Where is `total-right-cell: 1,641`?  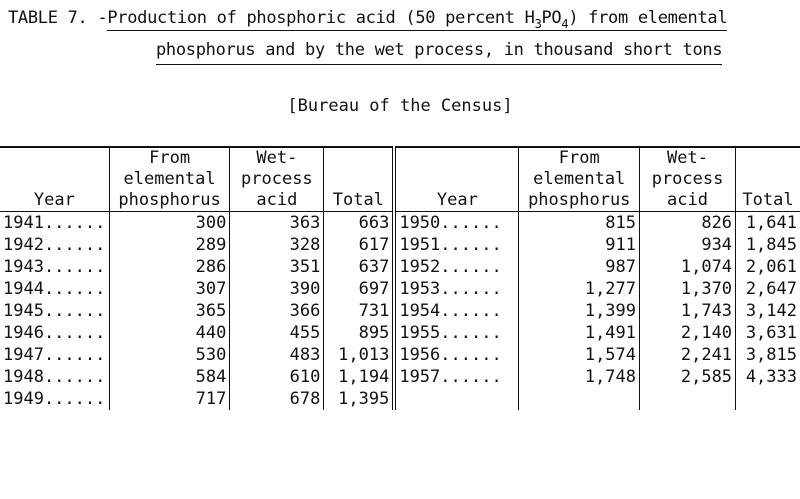
total-right-cell: 1,641 is located at coordinates (771, 223).